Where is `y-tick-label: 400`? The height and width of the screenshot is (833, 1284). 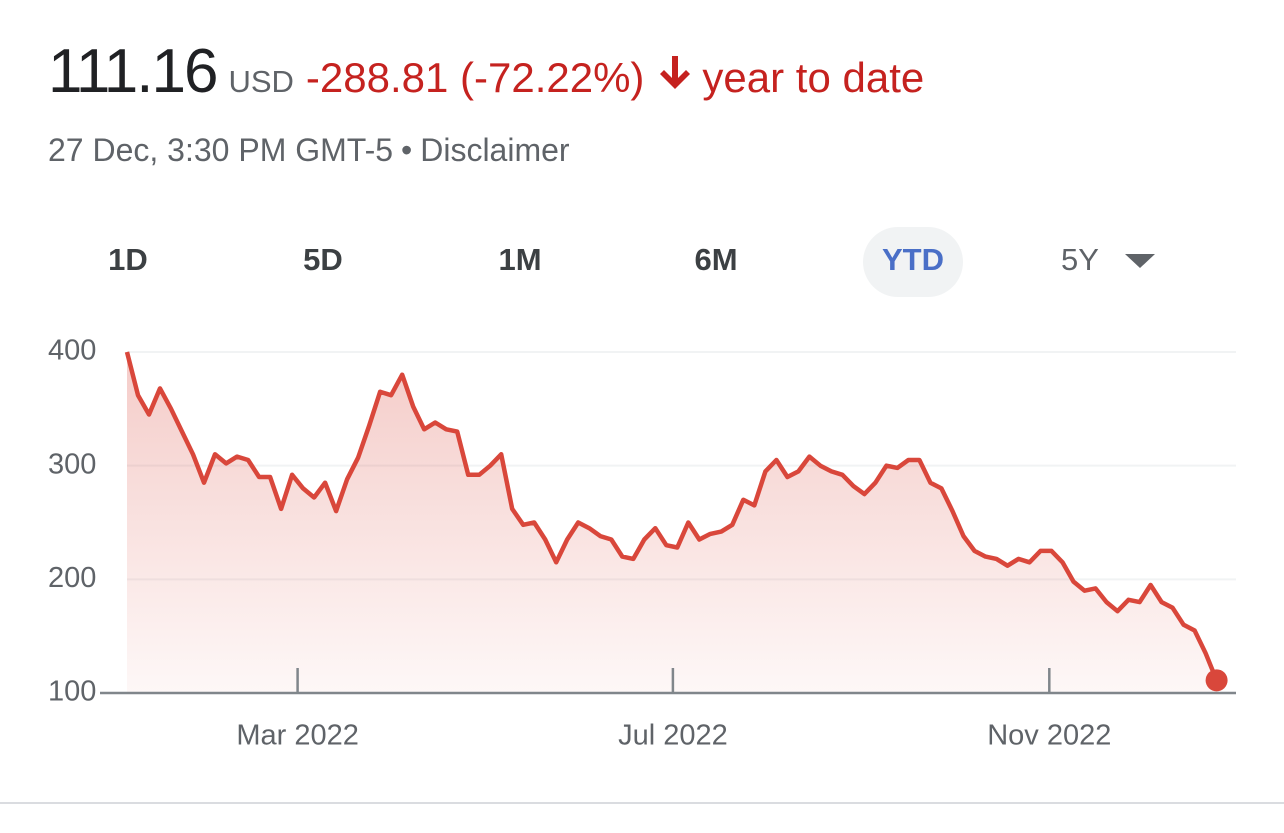
y-tick-label: 400 is located at coordinates (72, 351).